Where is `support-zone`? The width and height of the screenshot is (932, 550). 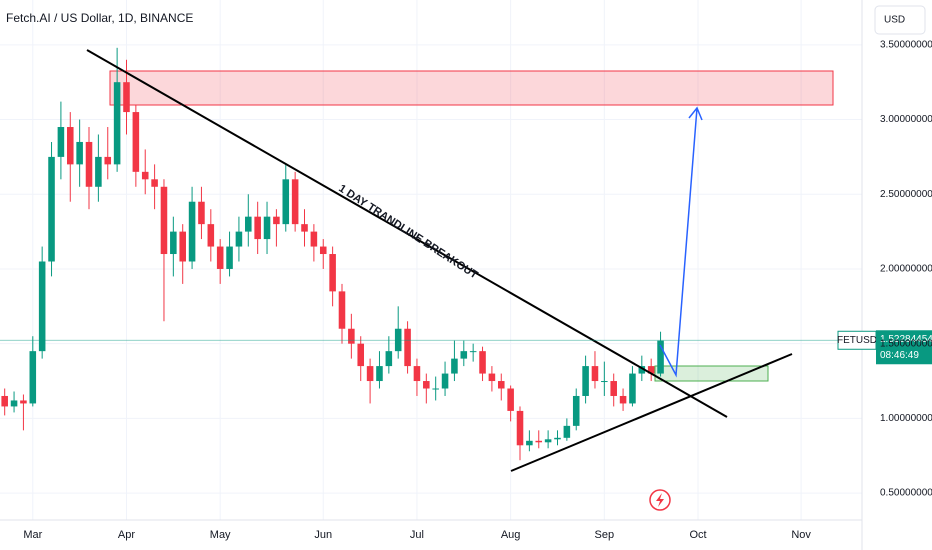 support-zone is located at coordinates (711, 373).